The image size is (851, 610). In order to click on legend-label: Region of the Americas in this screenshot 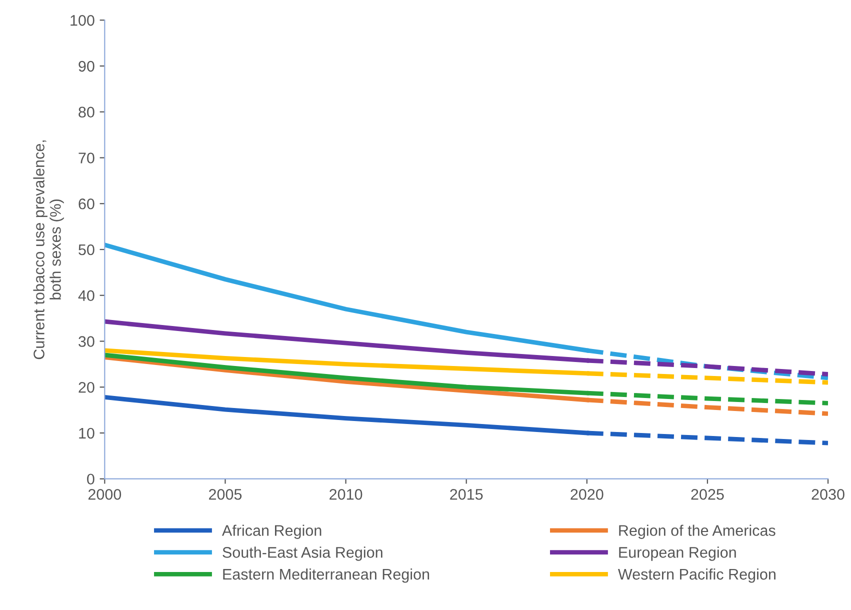, I will do `click(697, 531)`.